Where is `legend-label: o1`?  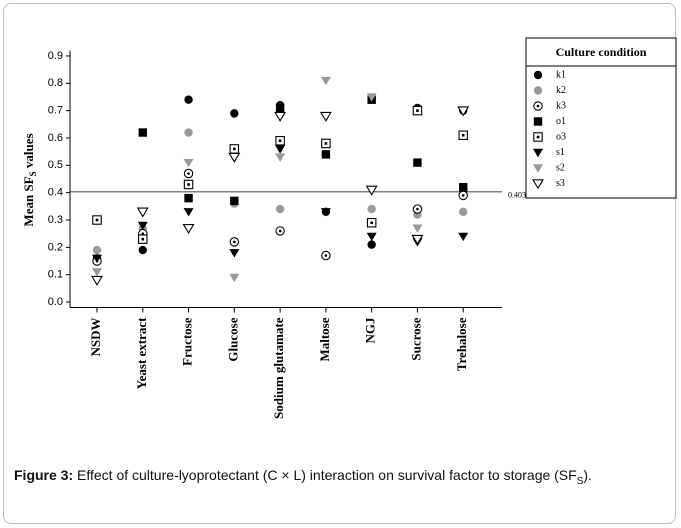 legend-label: o1 is located at coordinates (561, 121).